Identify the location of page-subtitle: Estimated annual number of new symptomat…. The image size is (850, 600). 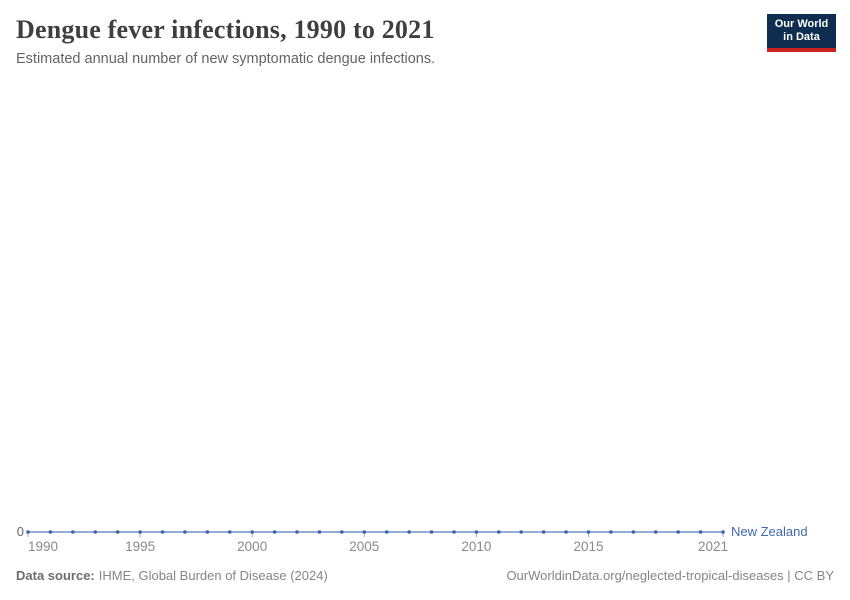
(226, 59).